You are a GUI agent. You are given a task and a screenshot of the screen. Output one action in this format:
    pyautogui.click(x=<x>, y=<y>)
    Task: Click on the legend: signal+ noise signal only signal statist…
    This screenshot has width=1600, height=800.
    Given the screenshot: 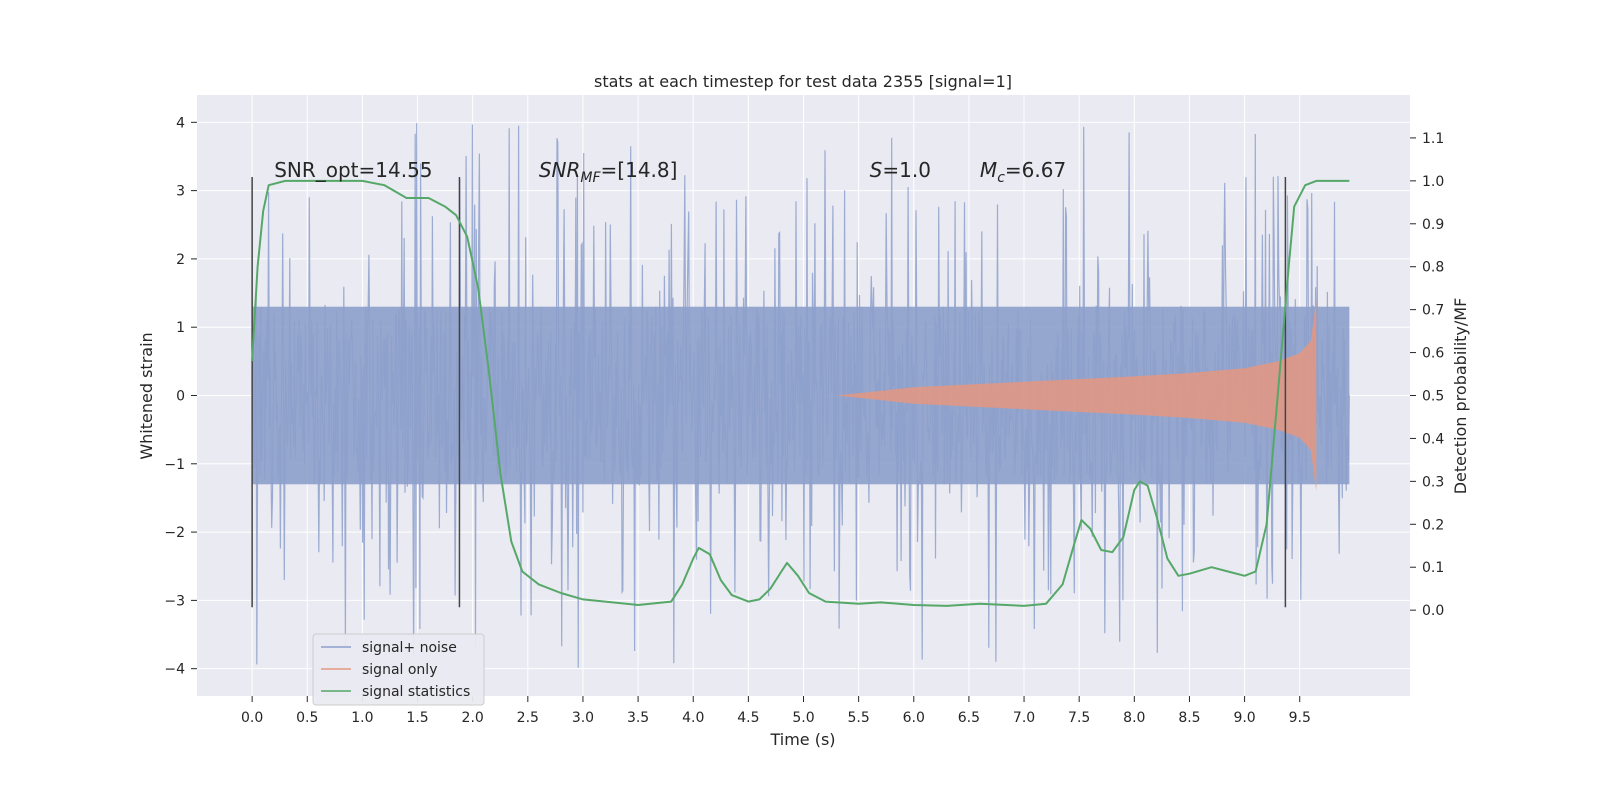 What is the action you would take?
    pyautogui.click(x=398, y=669)
    